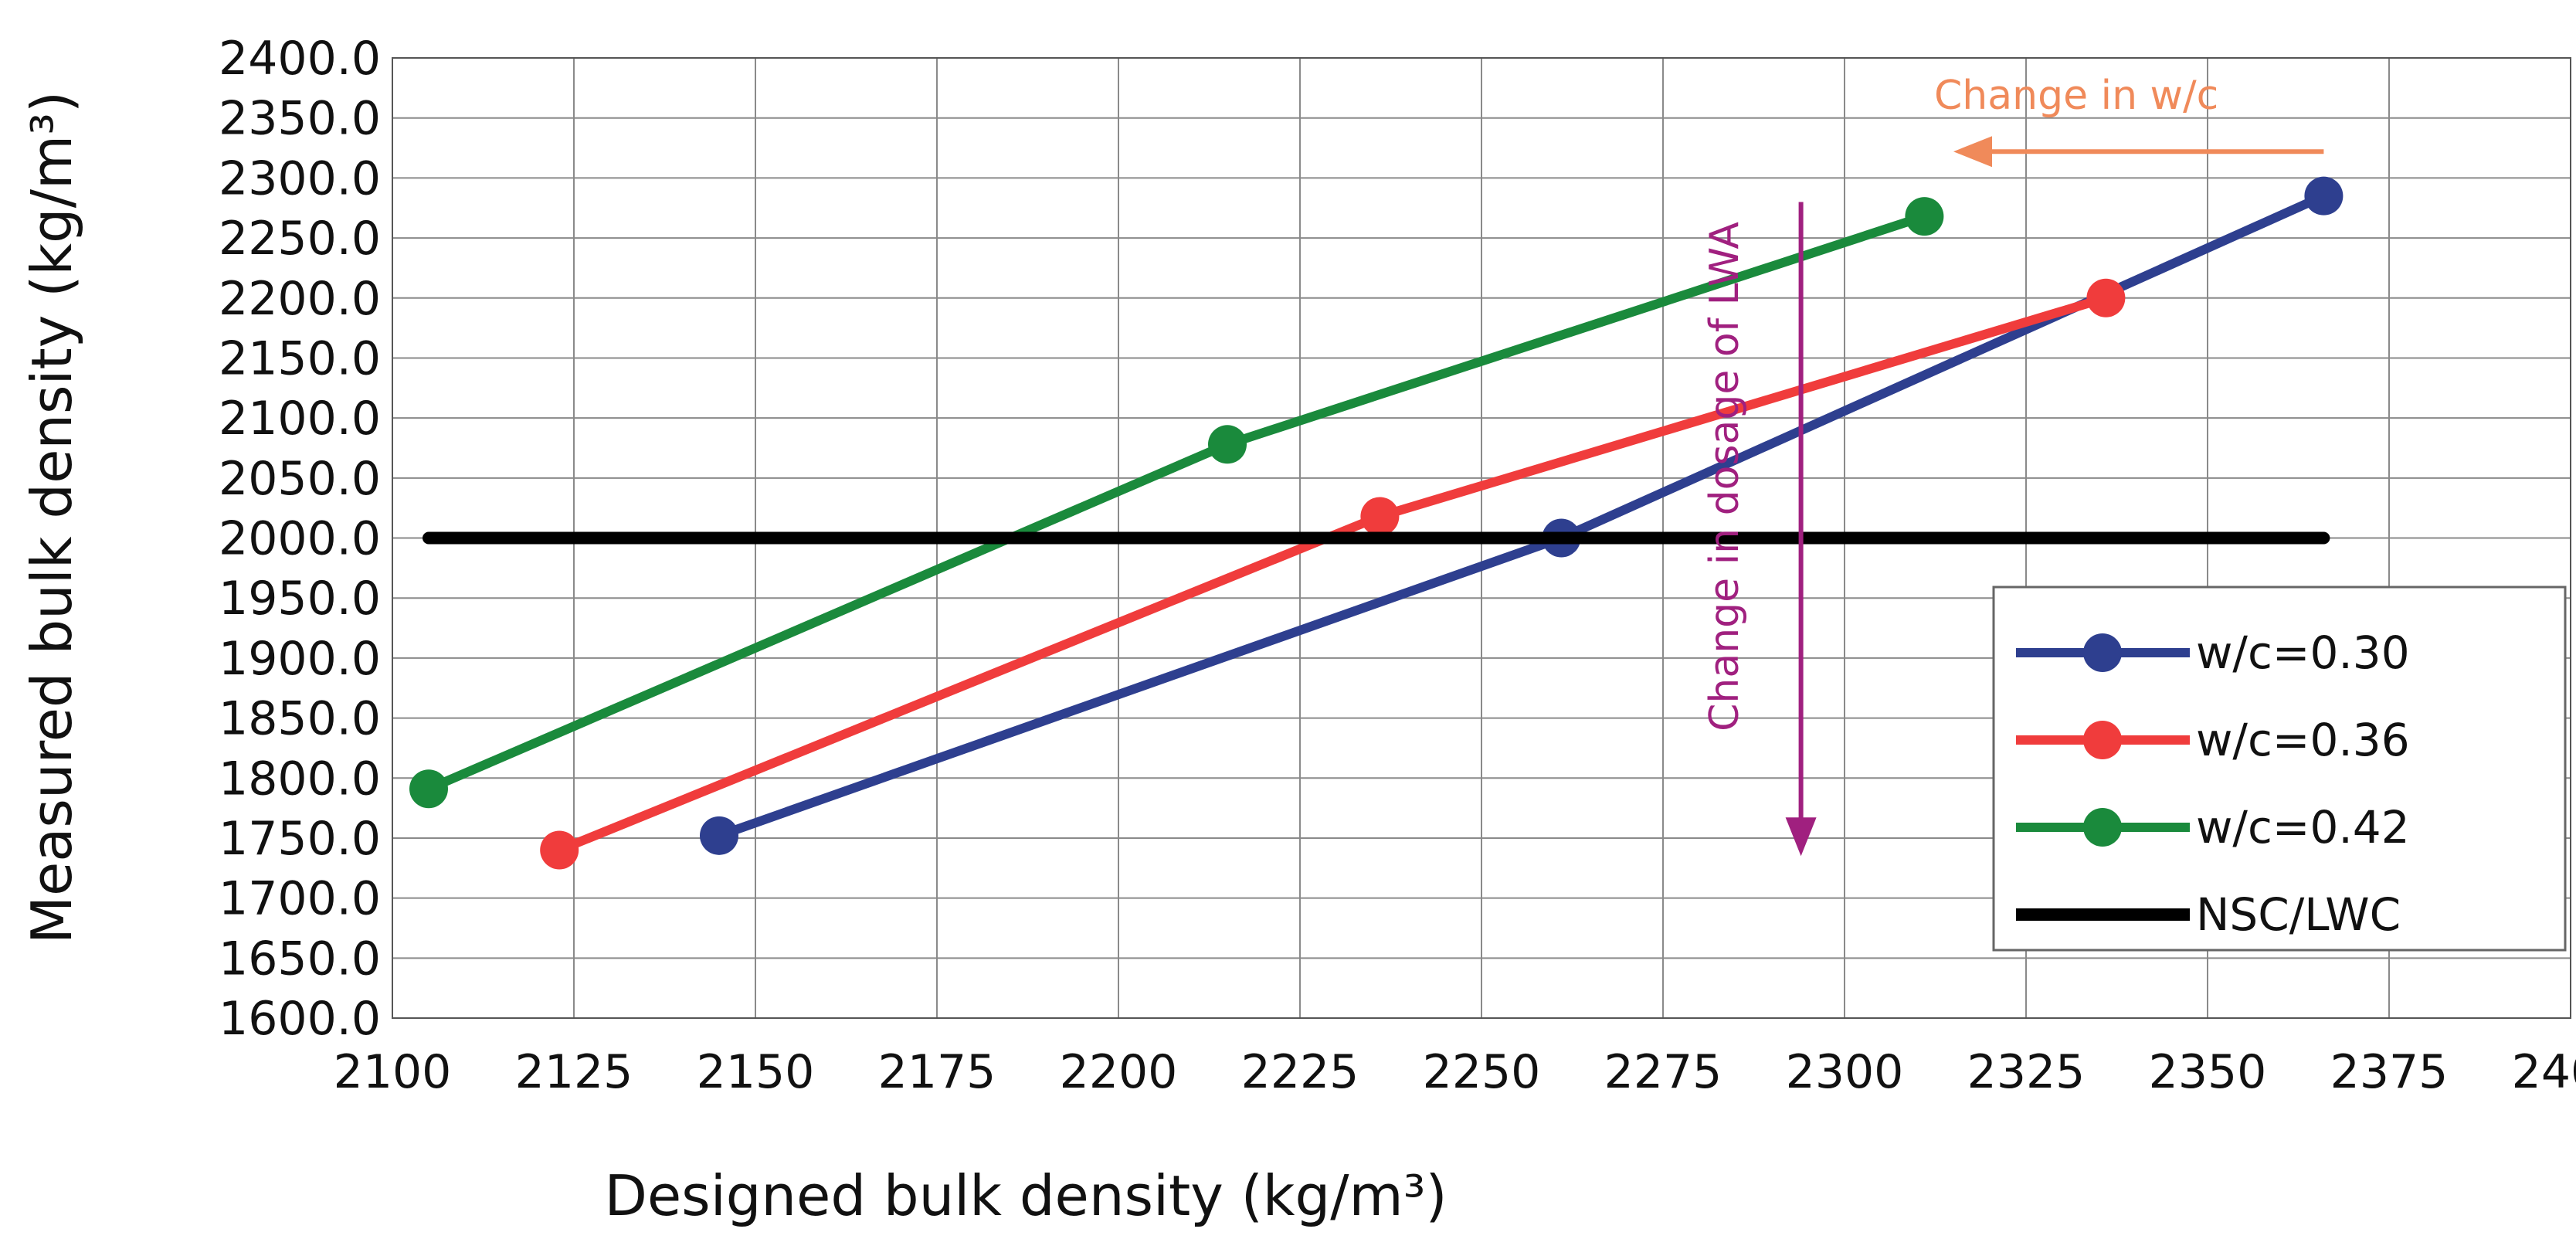 The height and width of the screenshot is (1239, 2576). Describe the element at coordinates (2026, 1072) in the screenshot. I see `x-tick-label: 2325` at that location.